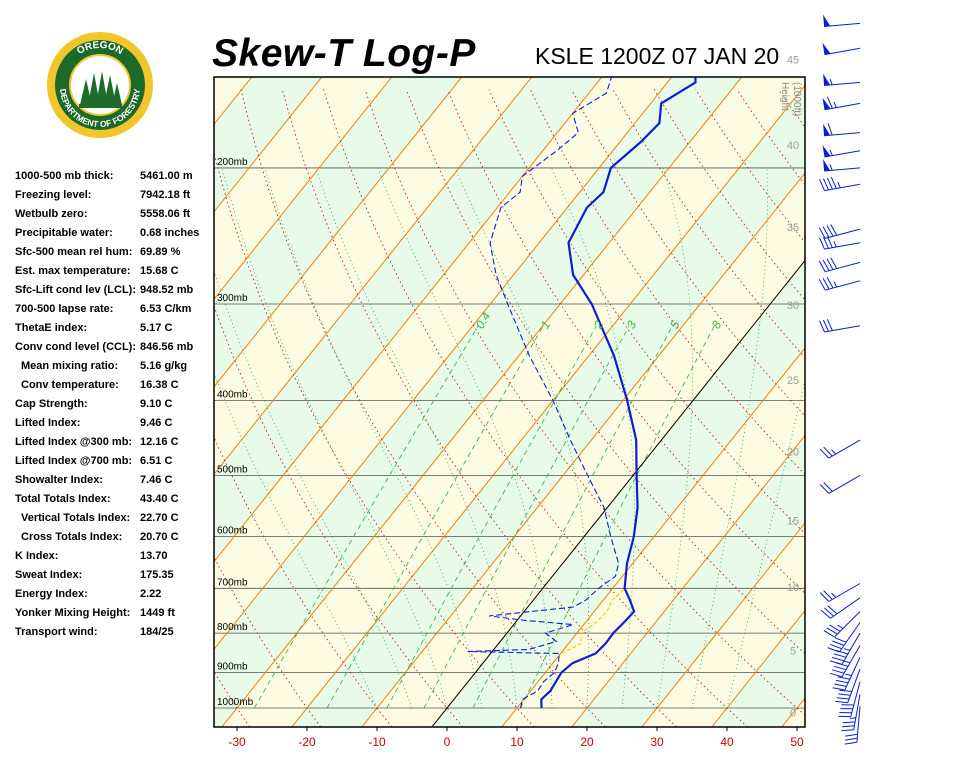  What do you see at coordinates (159, 442) in the screenshot?
I see `index-value: 12.16 C` at bounding box center [159, 442].